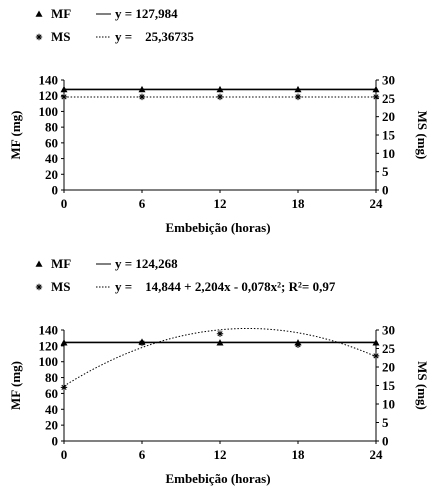 The image size is (436, 487). I want to click on chart-1-x-axis-label: Embebição (horas), so click(217, 478).